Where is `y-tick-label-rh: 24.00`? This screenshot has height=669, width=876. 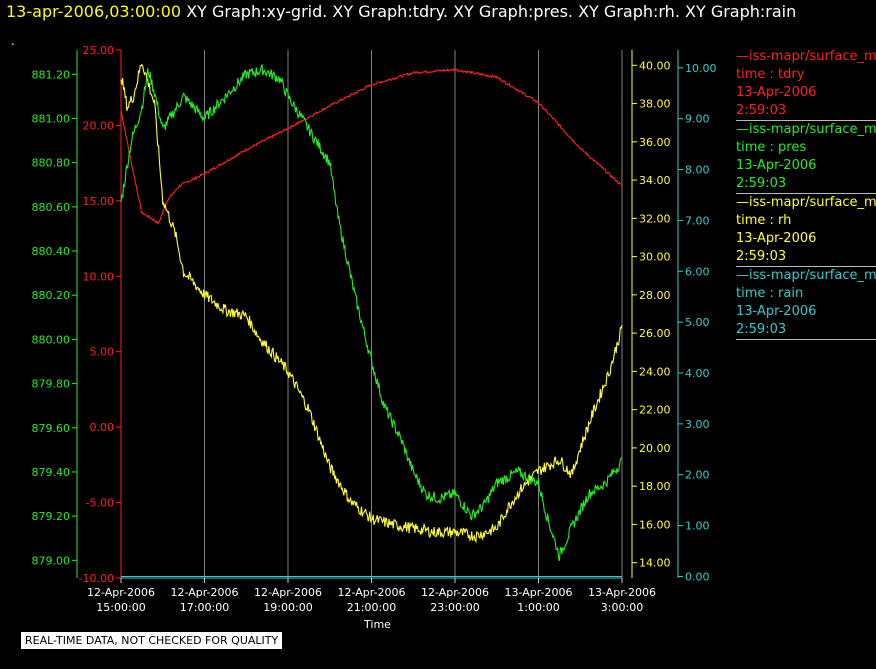
y-tick-label-rh: 24.00 is located at coordinates (655, 371).